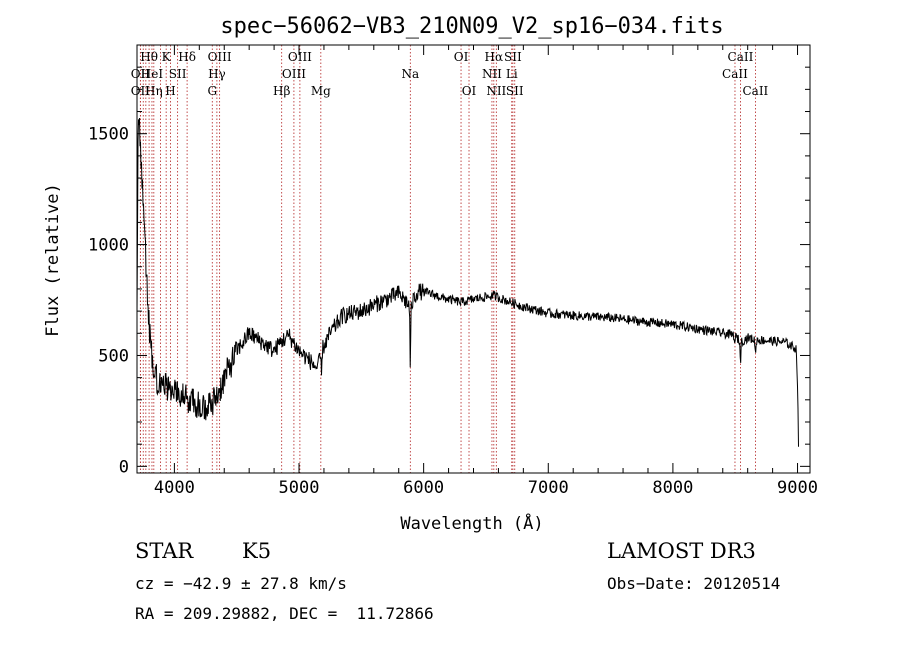 Image resolution: width=900 pixels, height=649 pixels. Describe the element at coordinates (300, 57) in the screenshot. I see `line-marker-label-17: OIII` at that location.